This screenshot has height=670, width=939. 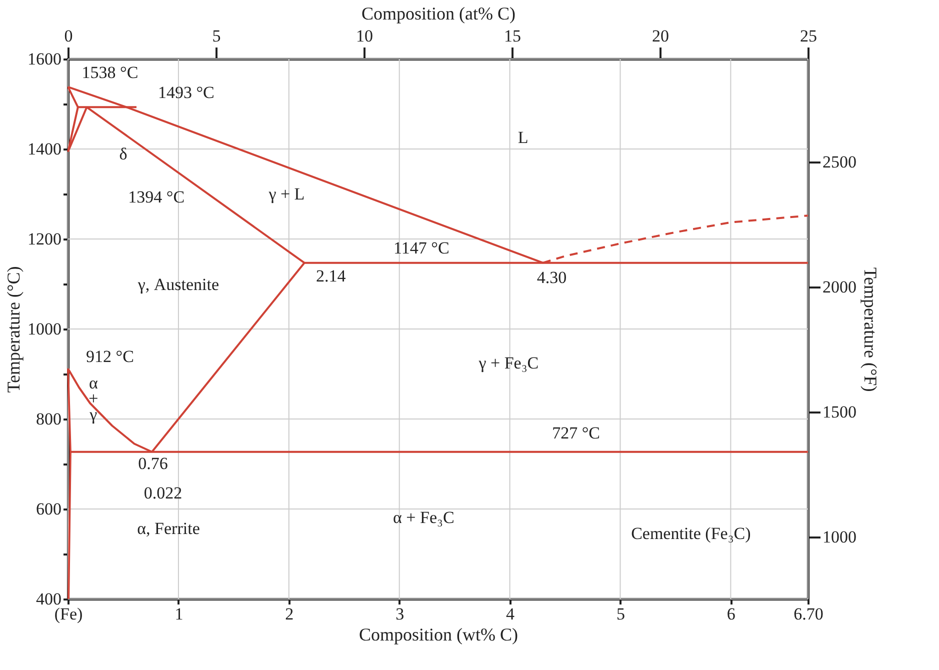 I want to click on y-tick-label: 1400, so click(x=45, y=149).